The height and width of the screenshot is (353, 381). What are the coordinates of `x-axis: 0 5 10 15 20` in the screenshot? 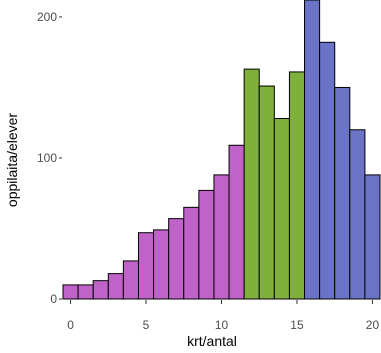 It's located at (223, 316).